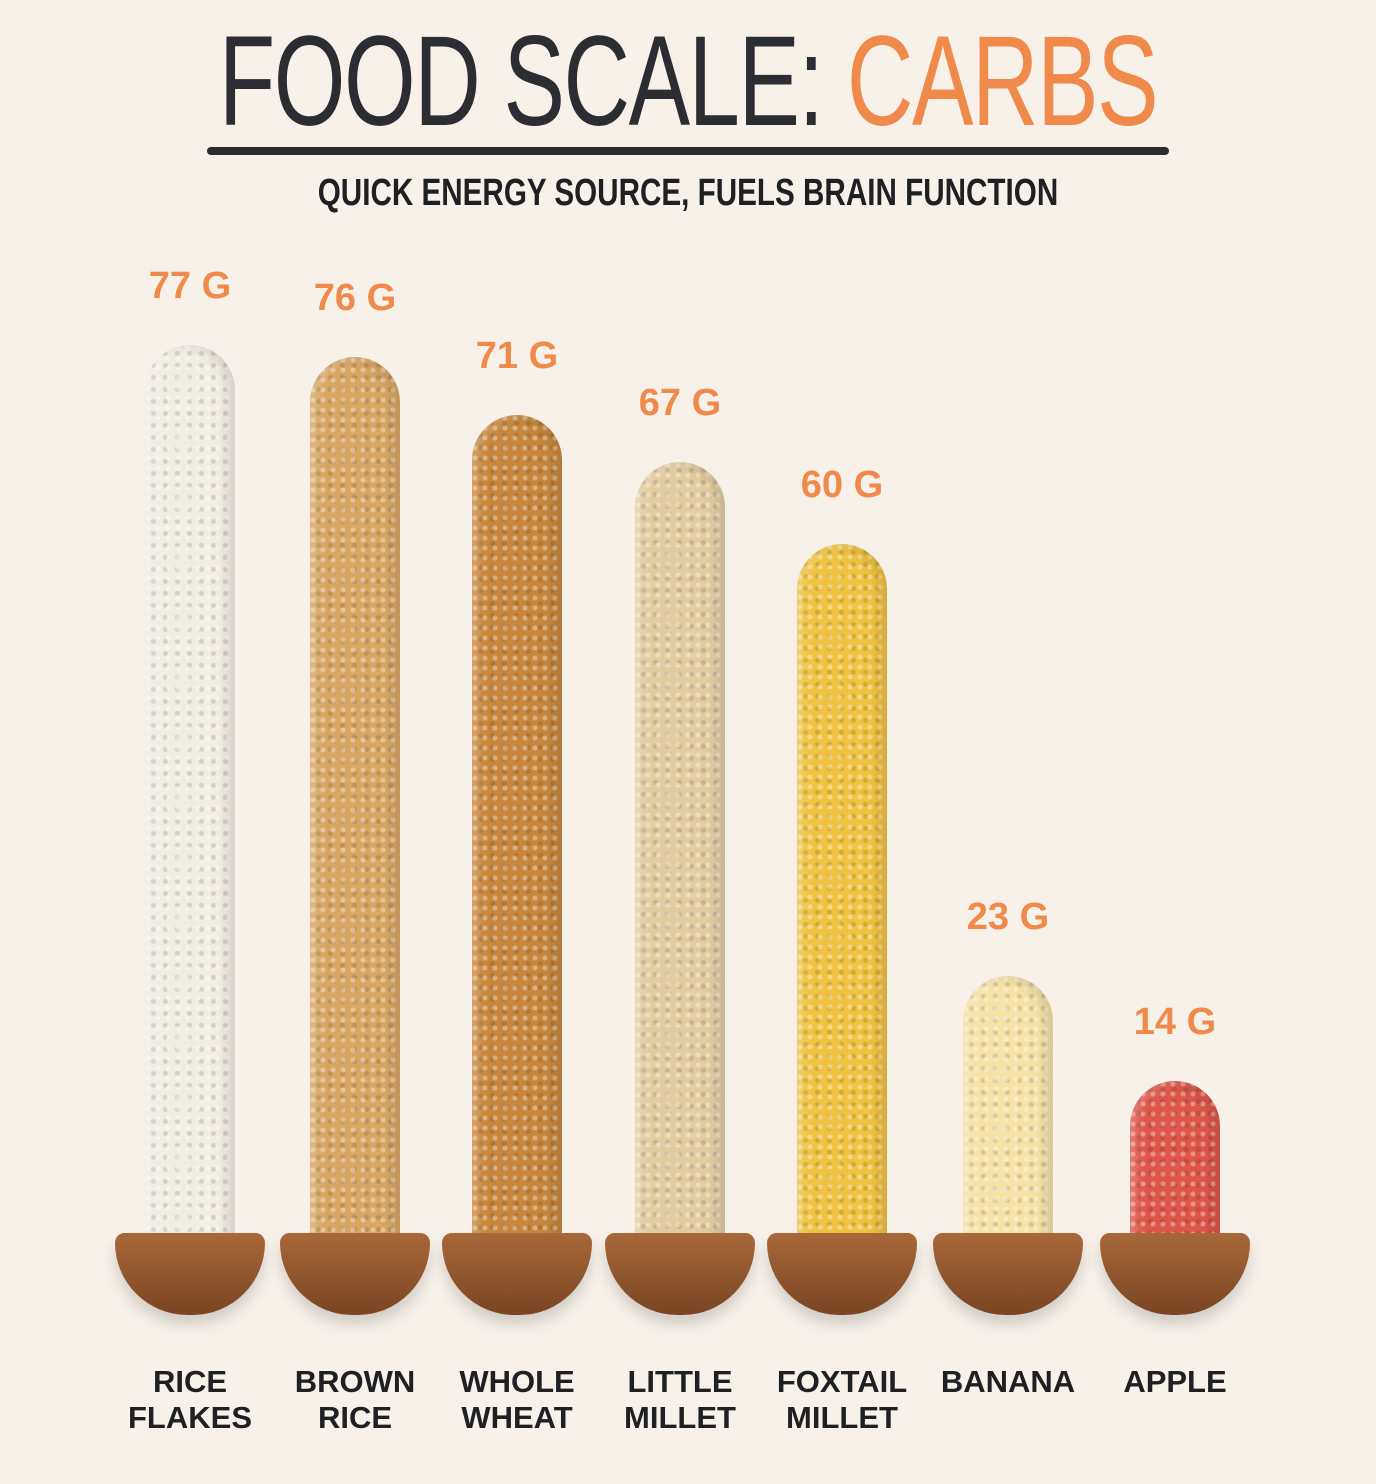 This screenshot has width=1376, height=1484. What do you see at coordinates (1008, 917) in the screenshot?
I see `value-label: 23 G` at bounding box center [1008, 917].